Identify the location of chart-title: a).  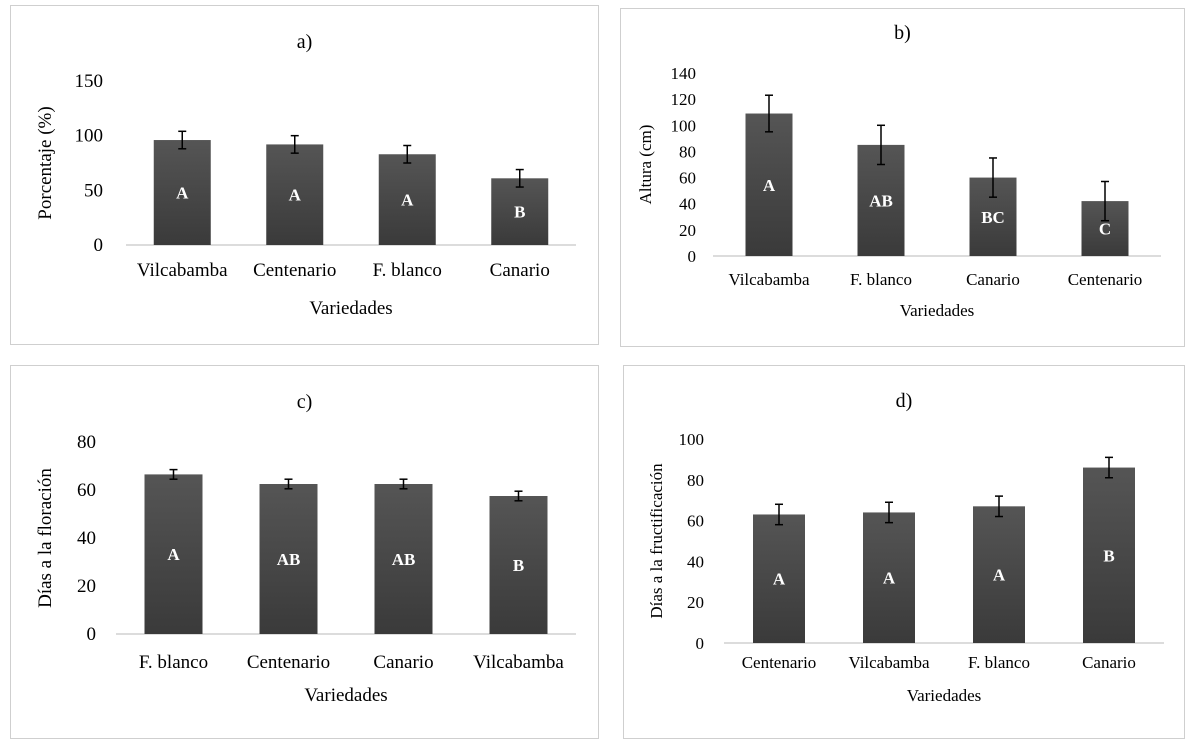
(305, 42).